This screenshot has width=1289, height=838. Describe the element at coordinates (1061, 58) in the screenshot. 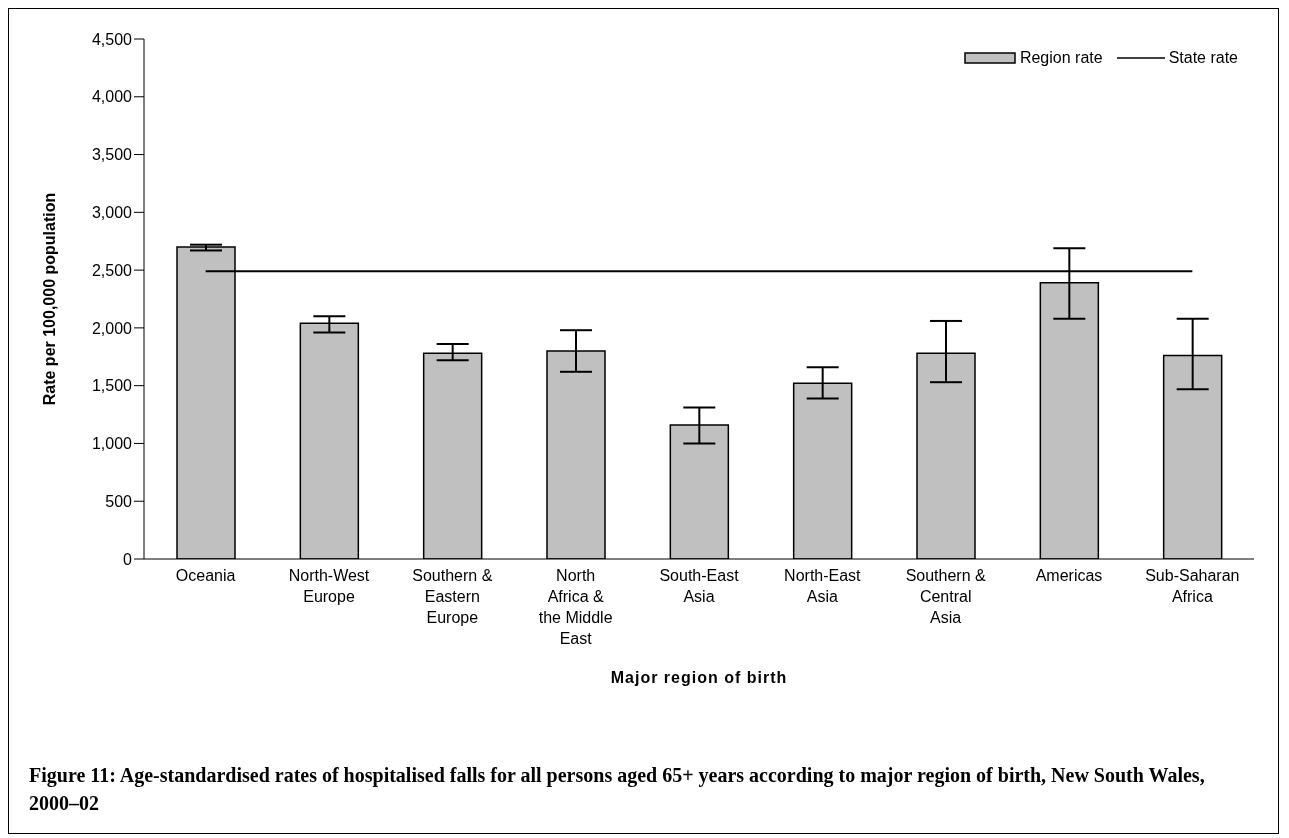

I see `legend-label: Region rate` at that location.